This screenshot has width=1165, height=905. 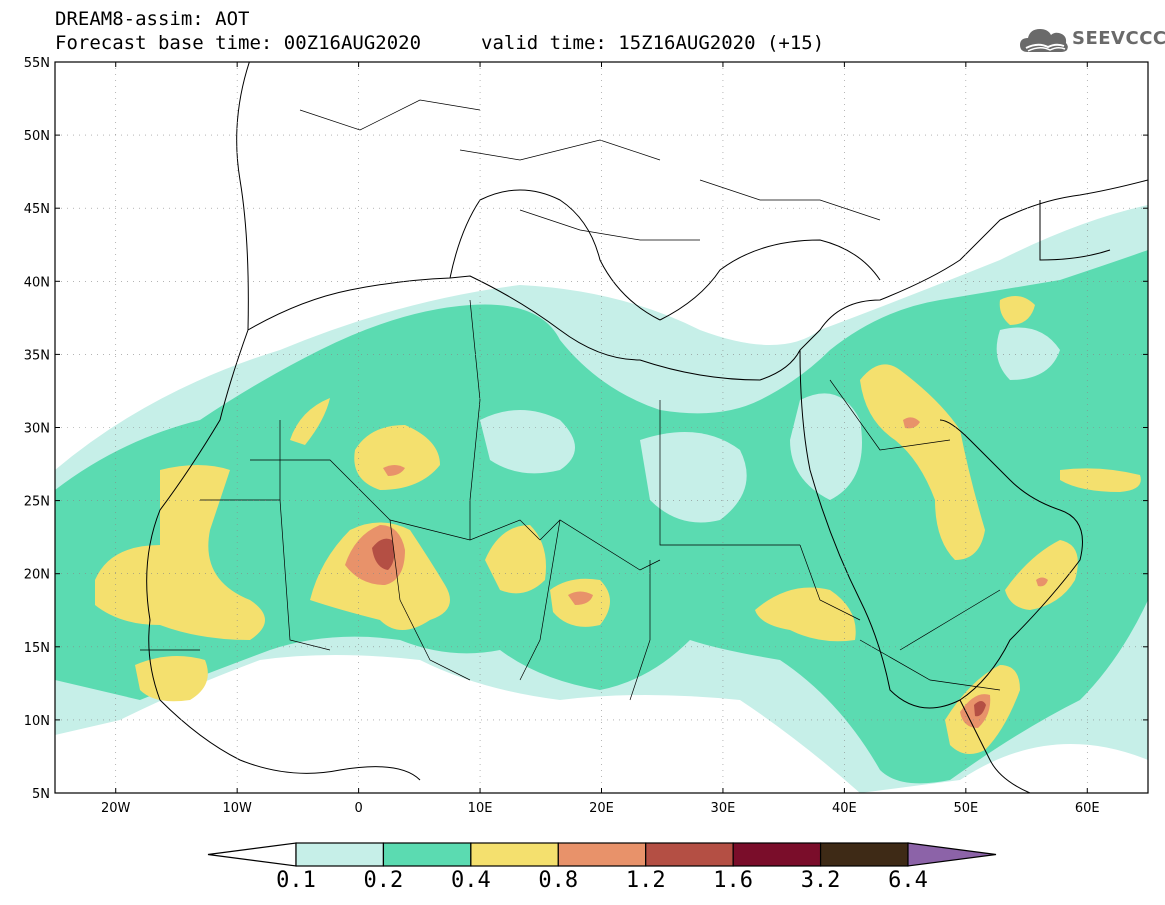 I want to click on lat-label: 25N, so click(x=37, y=502).